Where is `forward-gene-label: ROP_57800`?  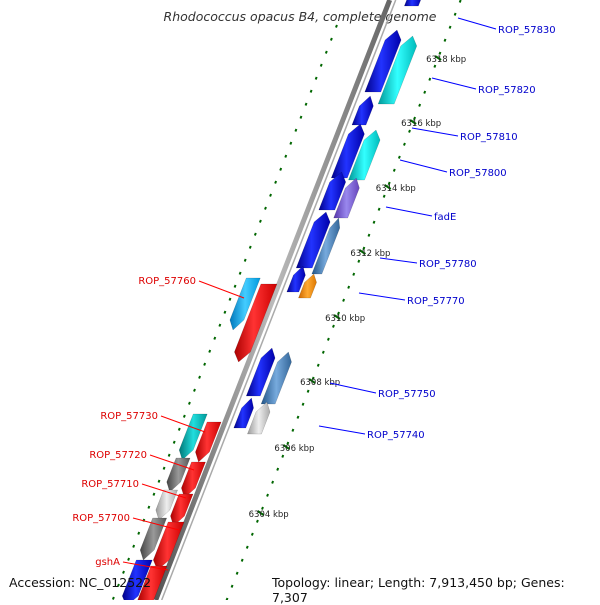
forward-gene-label: ROP_57800 is located at coordinates (478, 173).